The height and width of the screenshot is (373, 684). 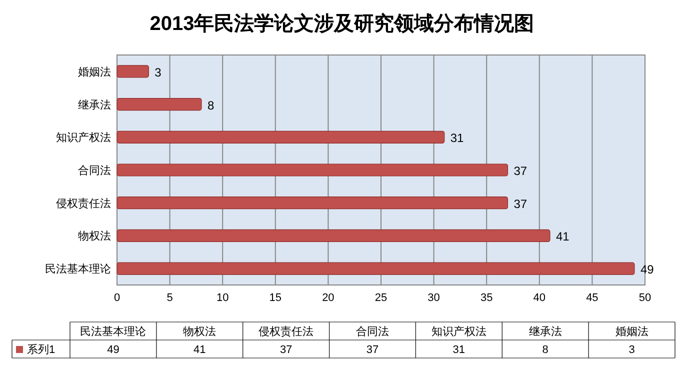 What do you see at coordinates (78, 269) in the screenshot?
I see `y-tick-label: 民法基本理论` at bounding box center [78, 269].